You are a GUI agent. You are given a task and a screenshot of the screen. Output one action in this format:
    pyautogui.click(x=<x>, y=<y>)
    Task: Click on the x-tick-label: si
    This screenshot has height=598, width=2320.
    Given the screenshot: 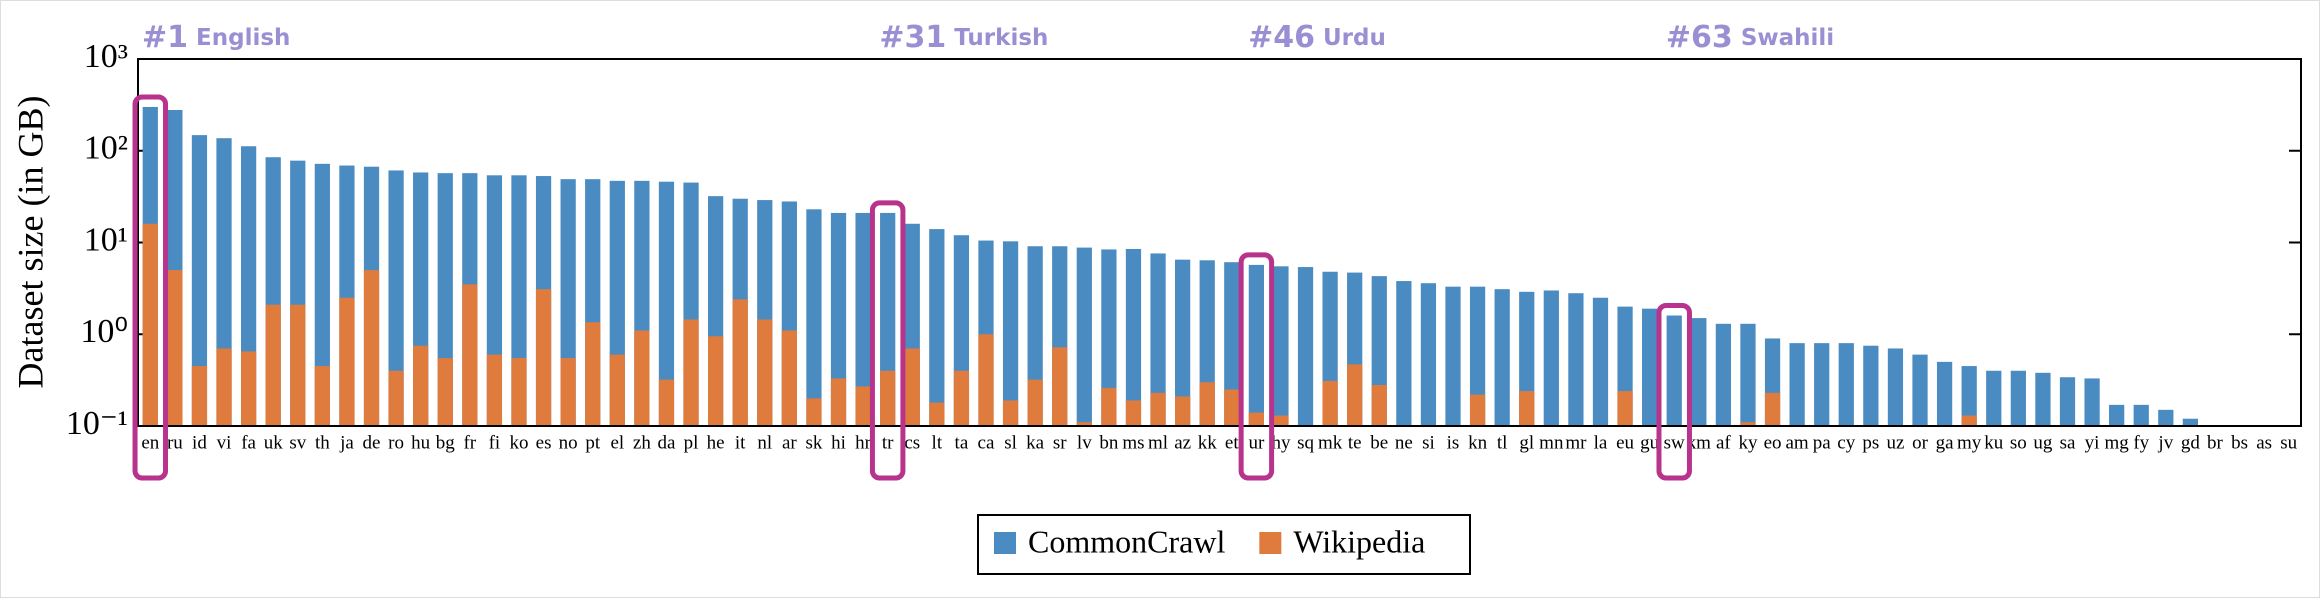 What is the action you would take?
    pyautogui.click(x=1428, y=442)
    